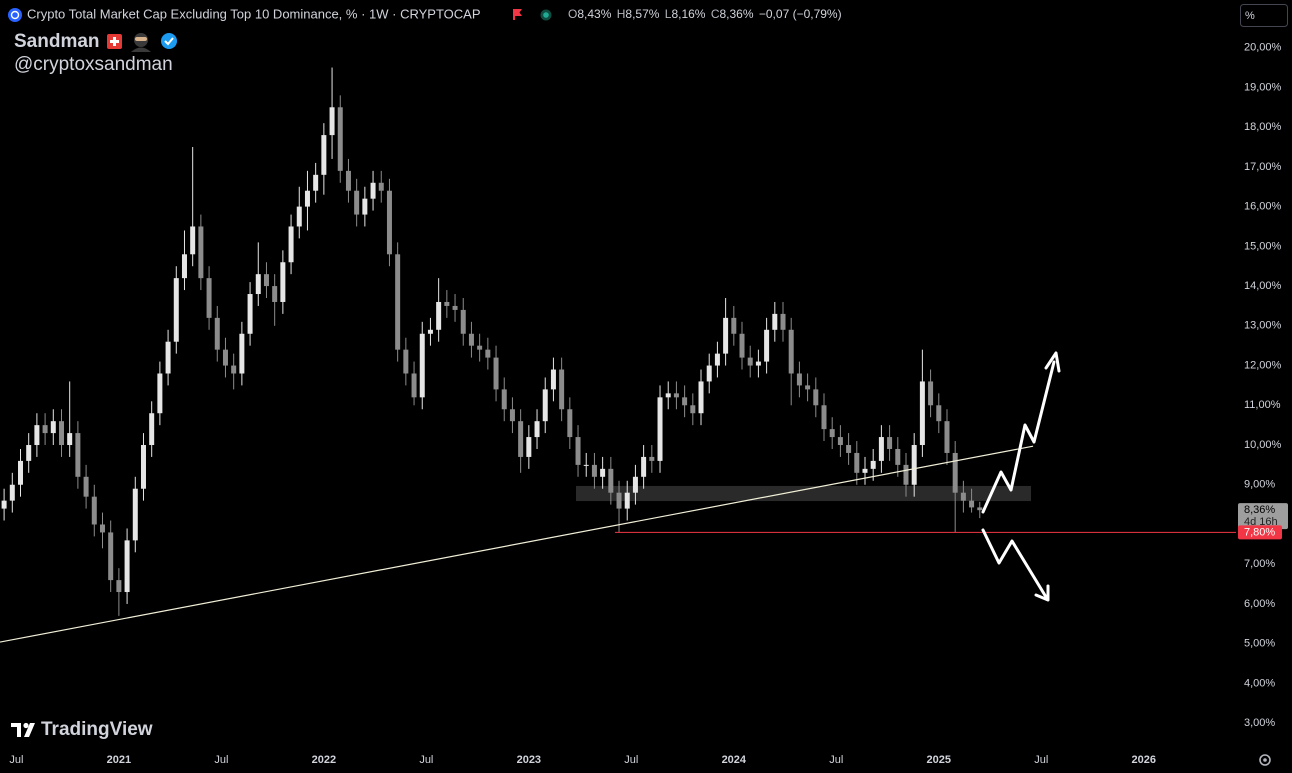 The width and height of the screenshot is (1292, 773). What do you see at coordinates (1263, 207) in the screenshot?
I see `y-tick-label: 16,00%` at bounding box center [1263, 207].